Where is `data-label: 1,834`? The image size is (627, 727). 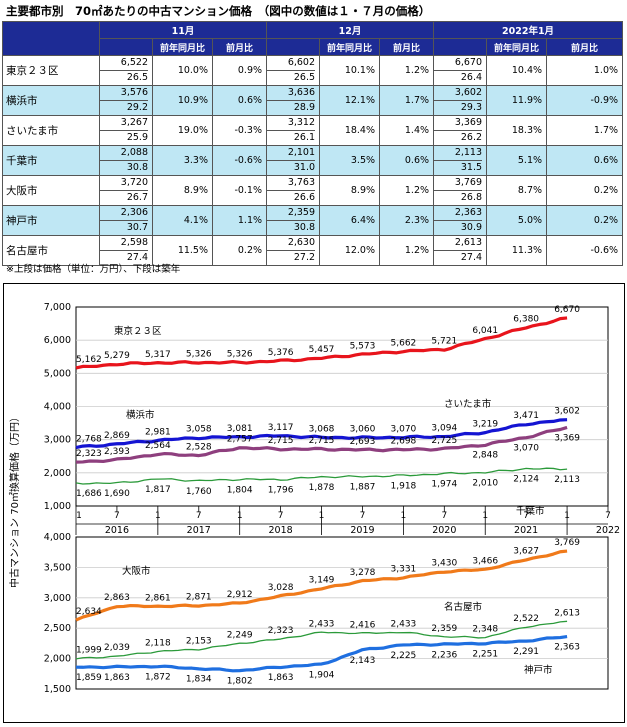 data-label: 1,834 is located at coordinates (199, 680).